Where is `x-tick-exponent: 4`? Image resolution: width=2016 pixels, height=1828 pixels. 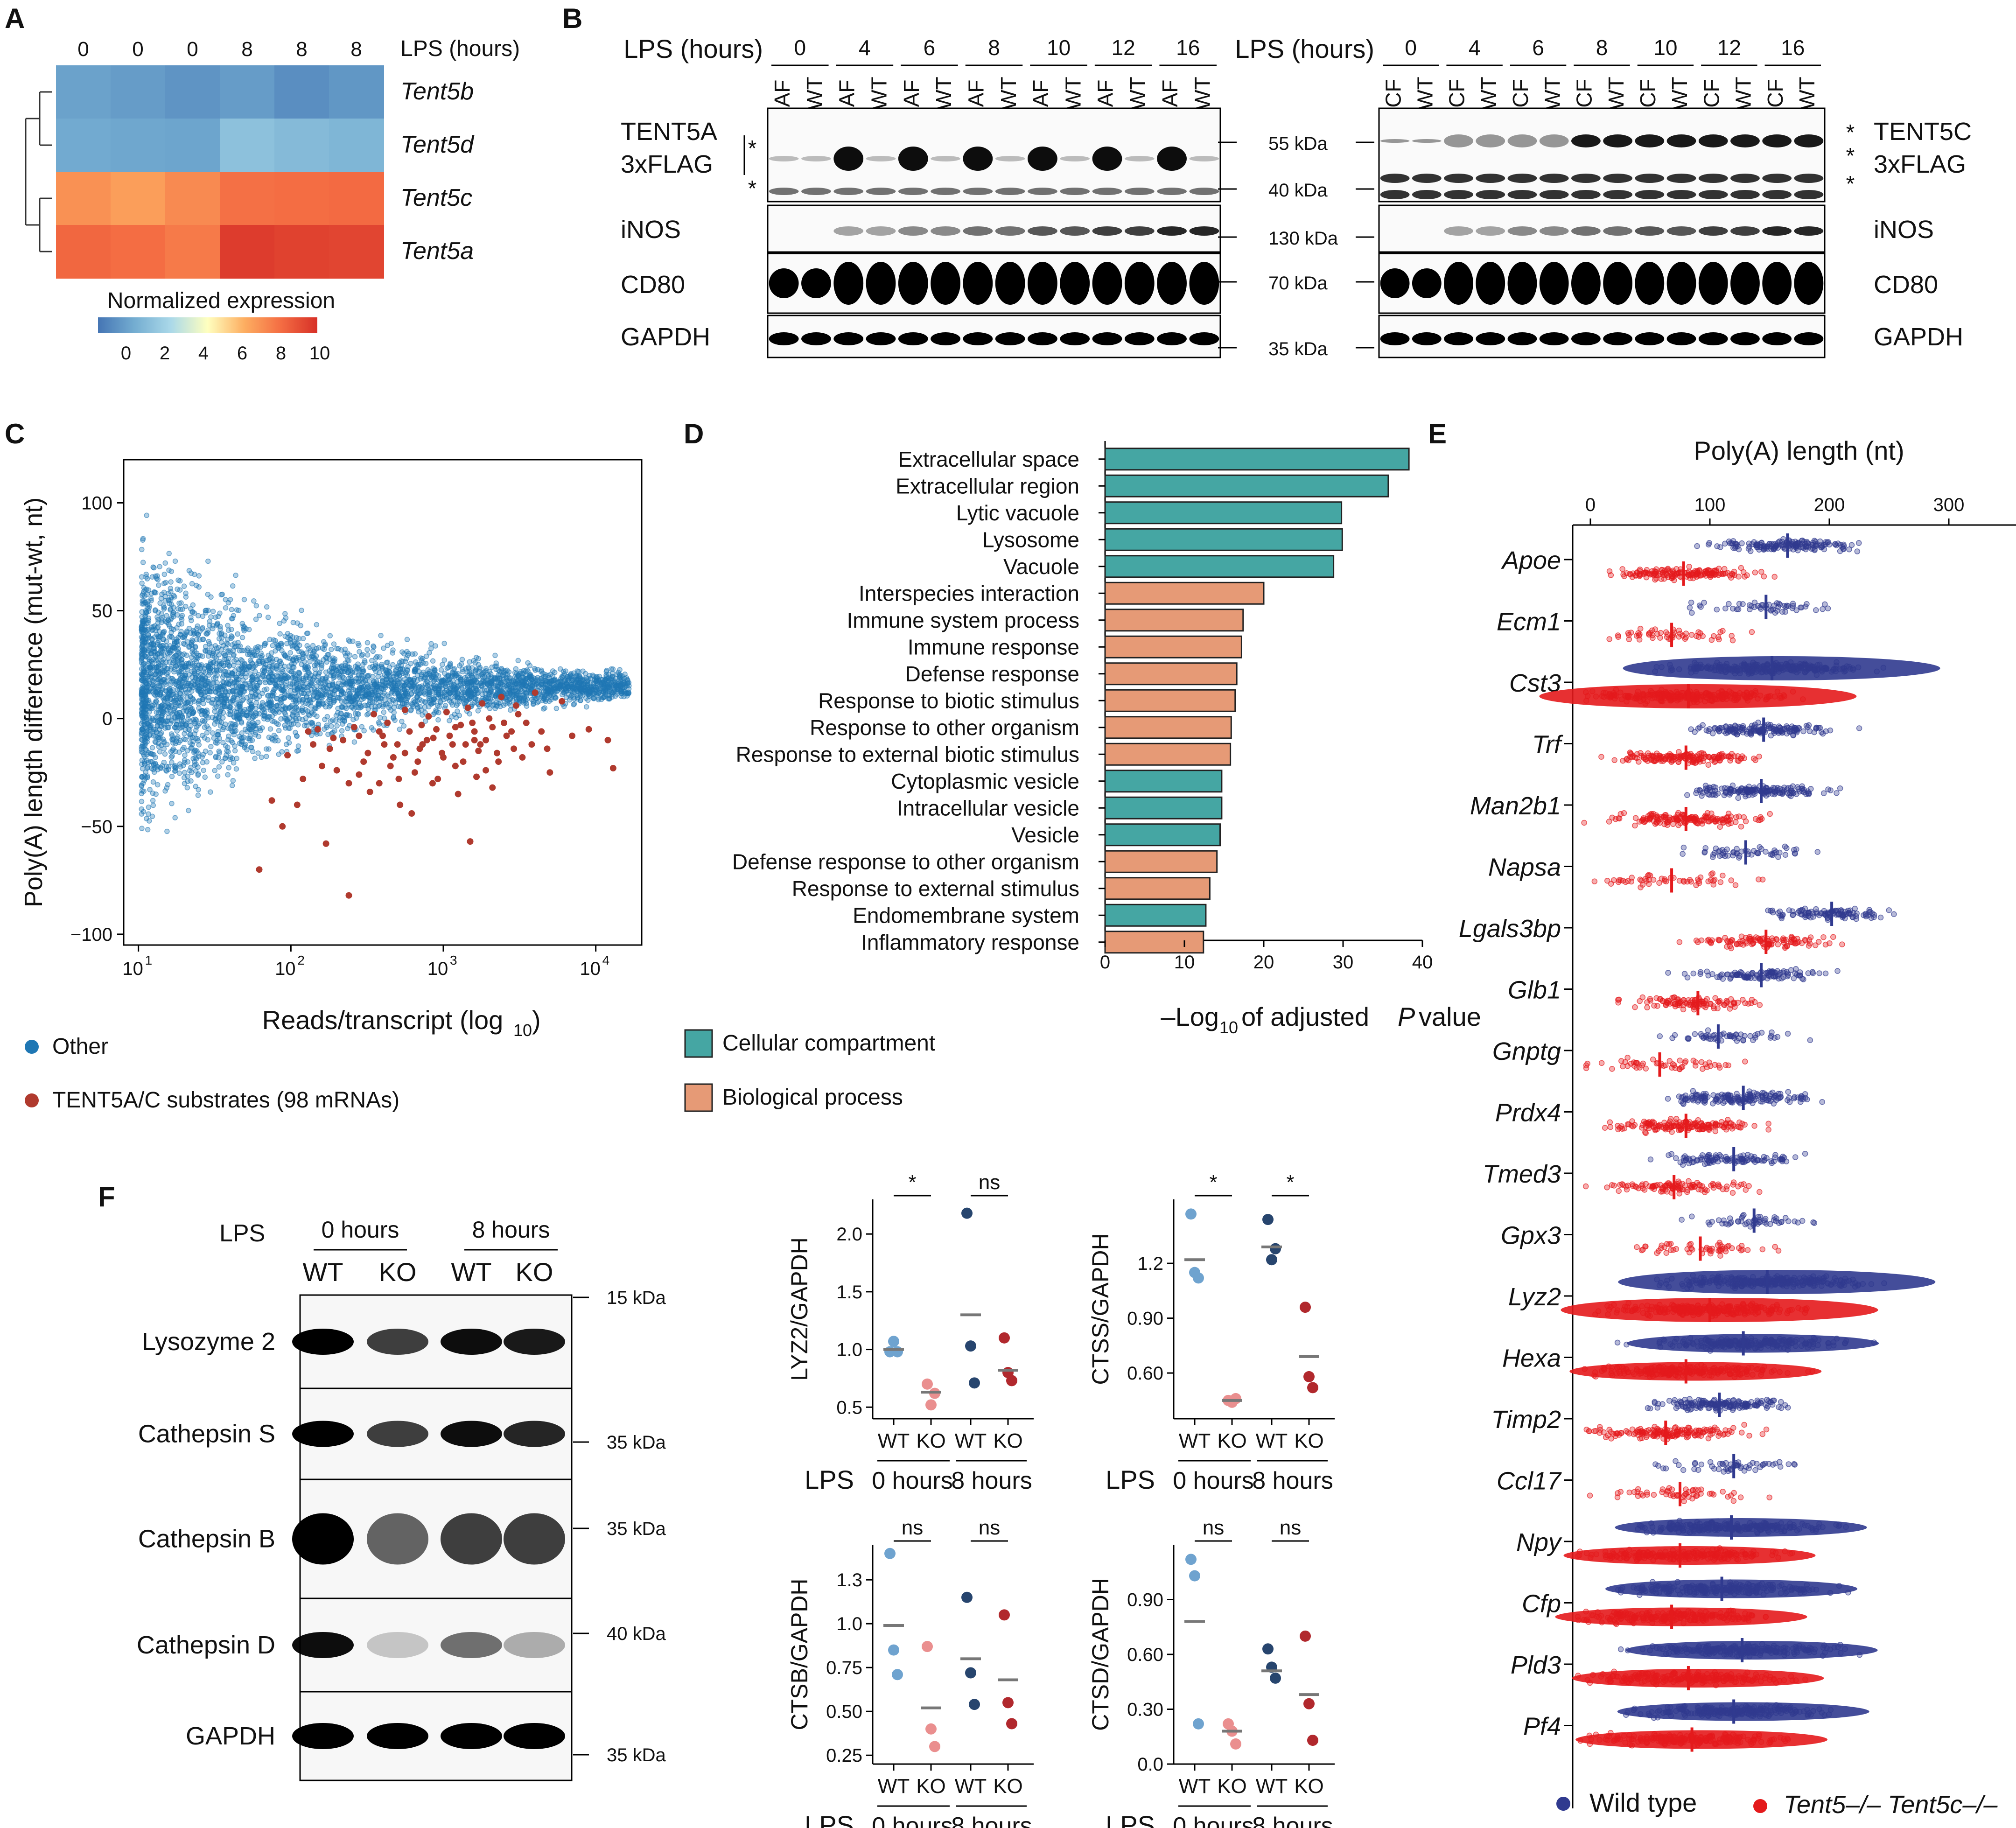
x-tick-exponent: 4 is located at coordinates (606, 960).